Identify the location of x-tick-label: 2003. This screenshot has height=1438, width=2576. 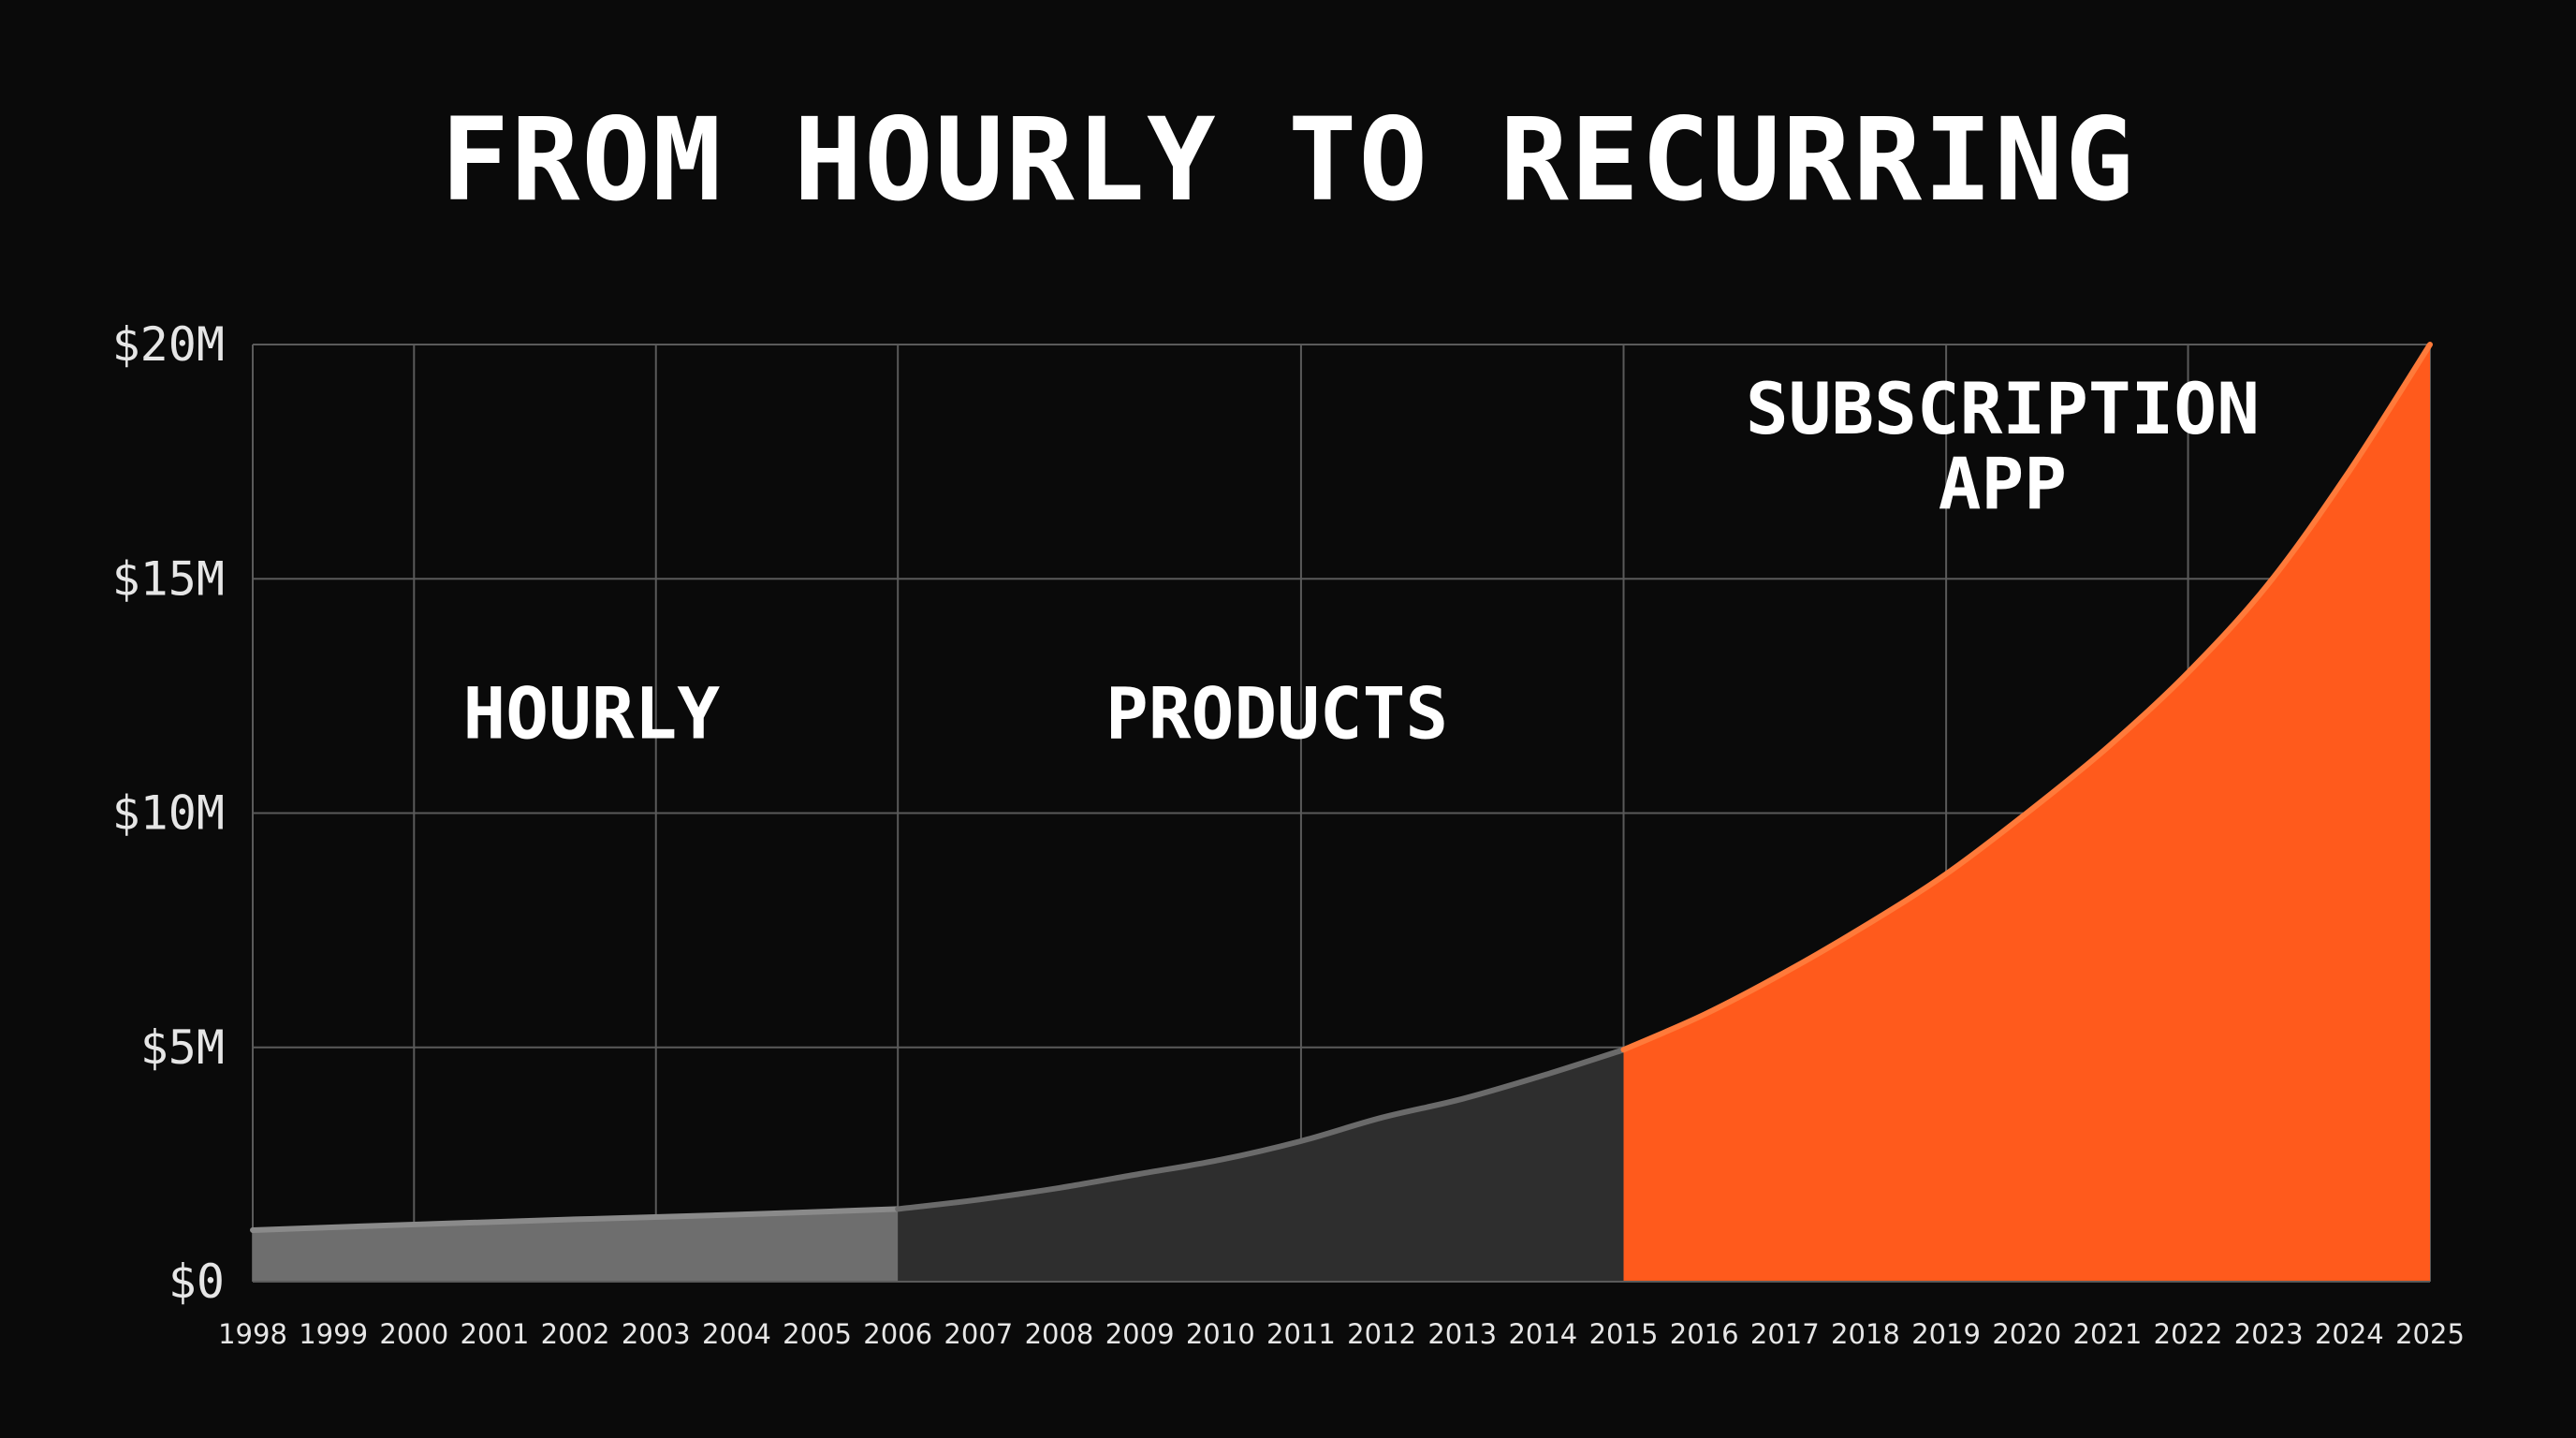
(656, 1334).